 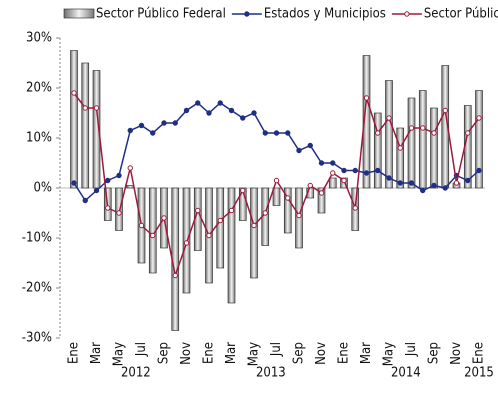 What do you see at coordinates (161, 14) in the screenshot?
I see `legend-label: Sector Público Federal` at bounding box center [161, 14].